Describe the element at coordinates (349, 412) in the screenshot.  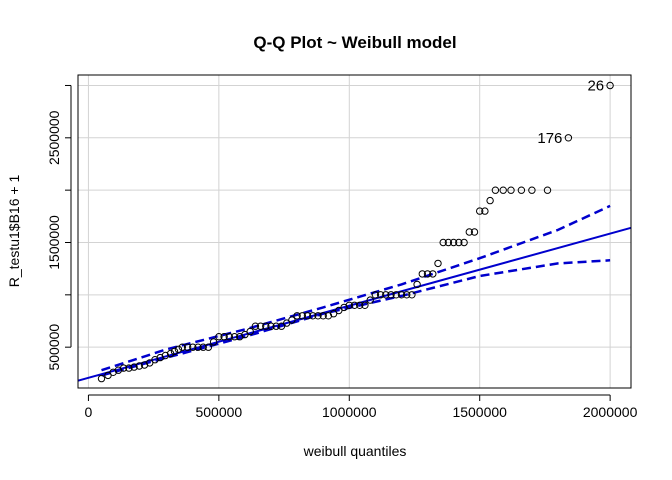
I see `x-tick-label: 1000000` at that location.